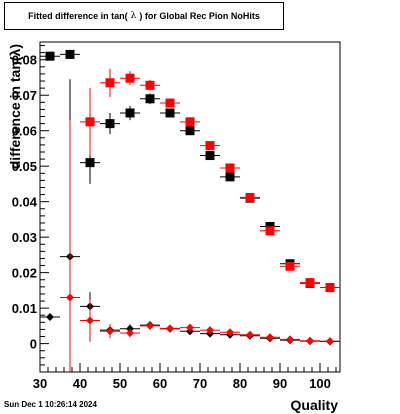 This screenshot has height=414, width=400. What do you see at coordinates (280, 383) in the screenshot?
I see `x-tick-label: 90` at bounding box center [280, 383].